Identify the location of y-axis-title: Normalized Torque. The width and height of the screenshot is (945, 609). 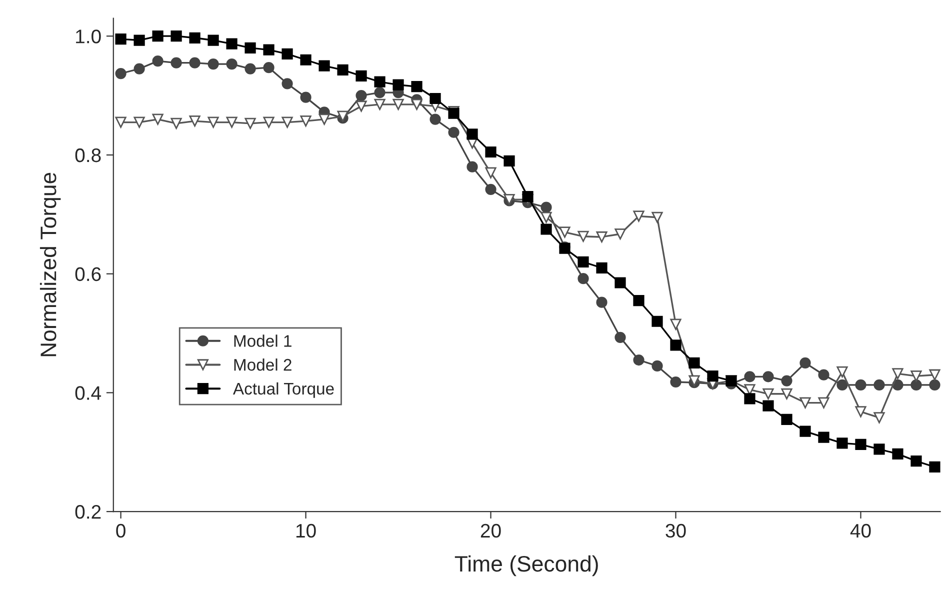
(50, 264).